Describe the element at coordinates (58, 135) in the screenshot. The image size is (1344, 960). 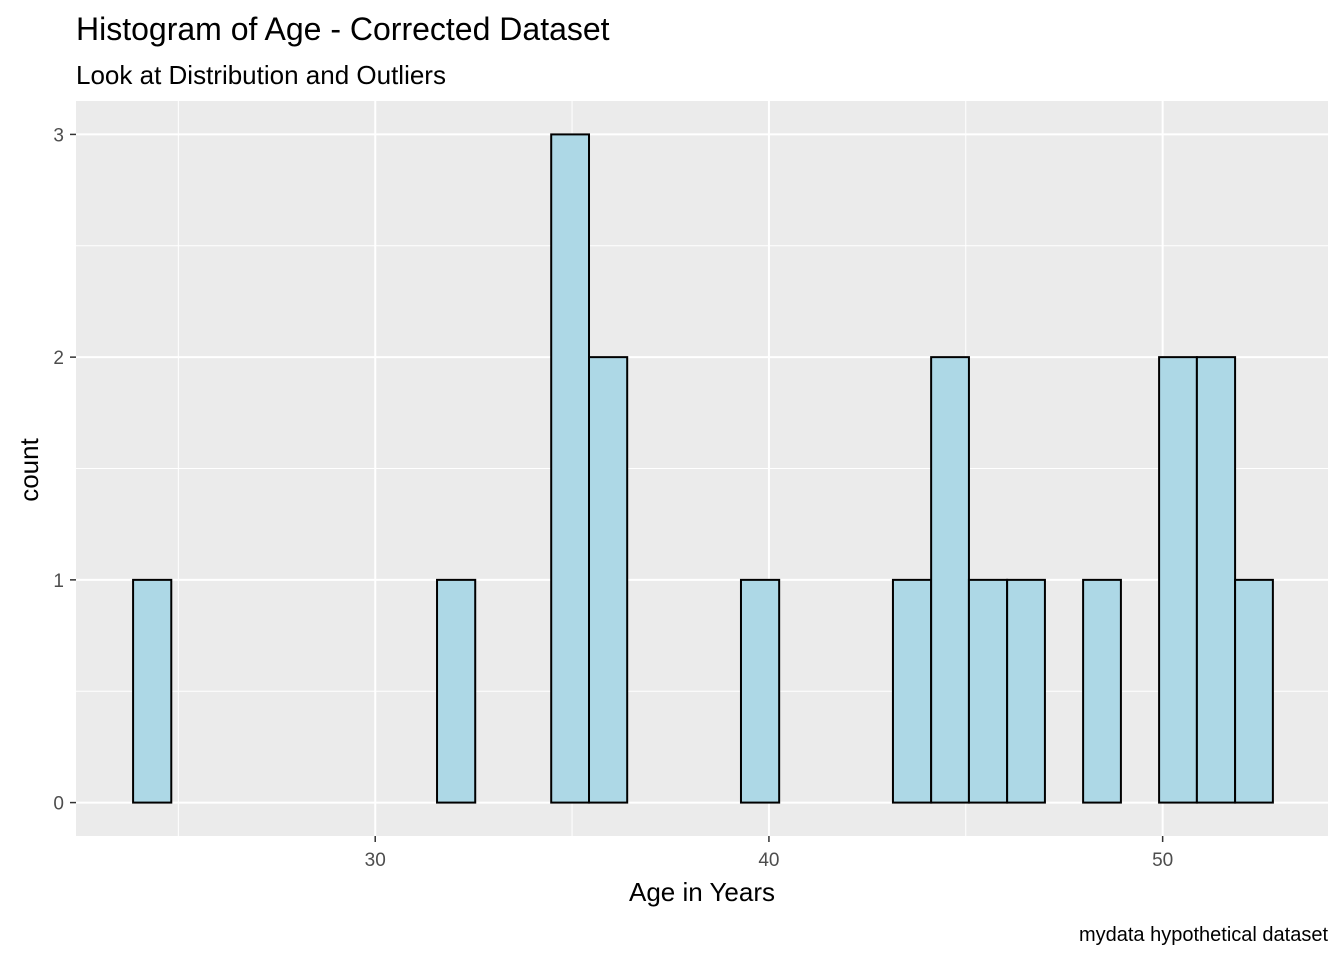
I see `y-tick-label: 3` at that location.